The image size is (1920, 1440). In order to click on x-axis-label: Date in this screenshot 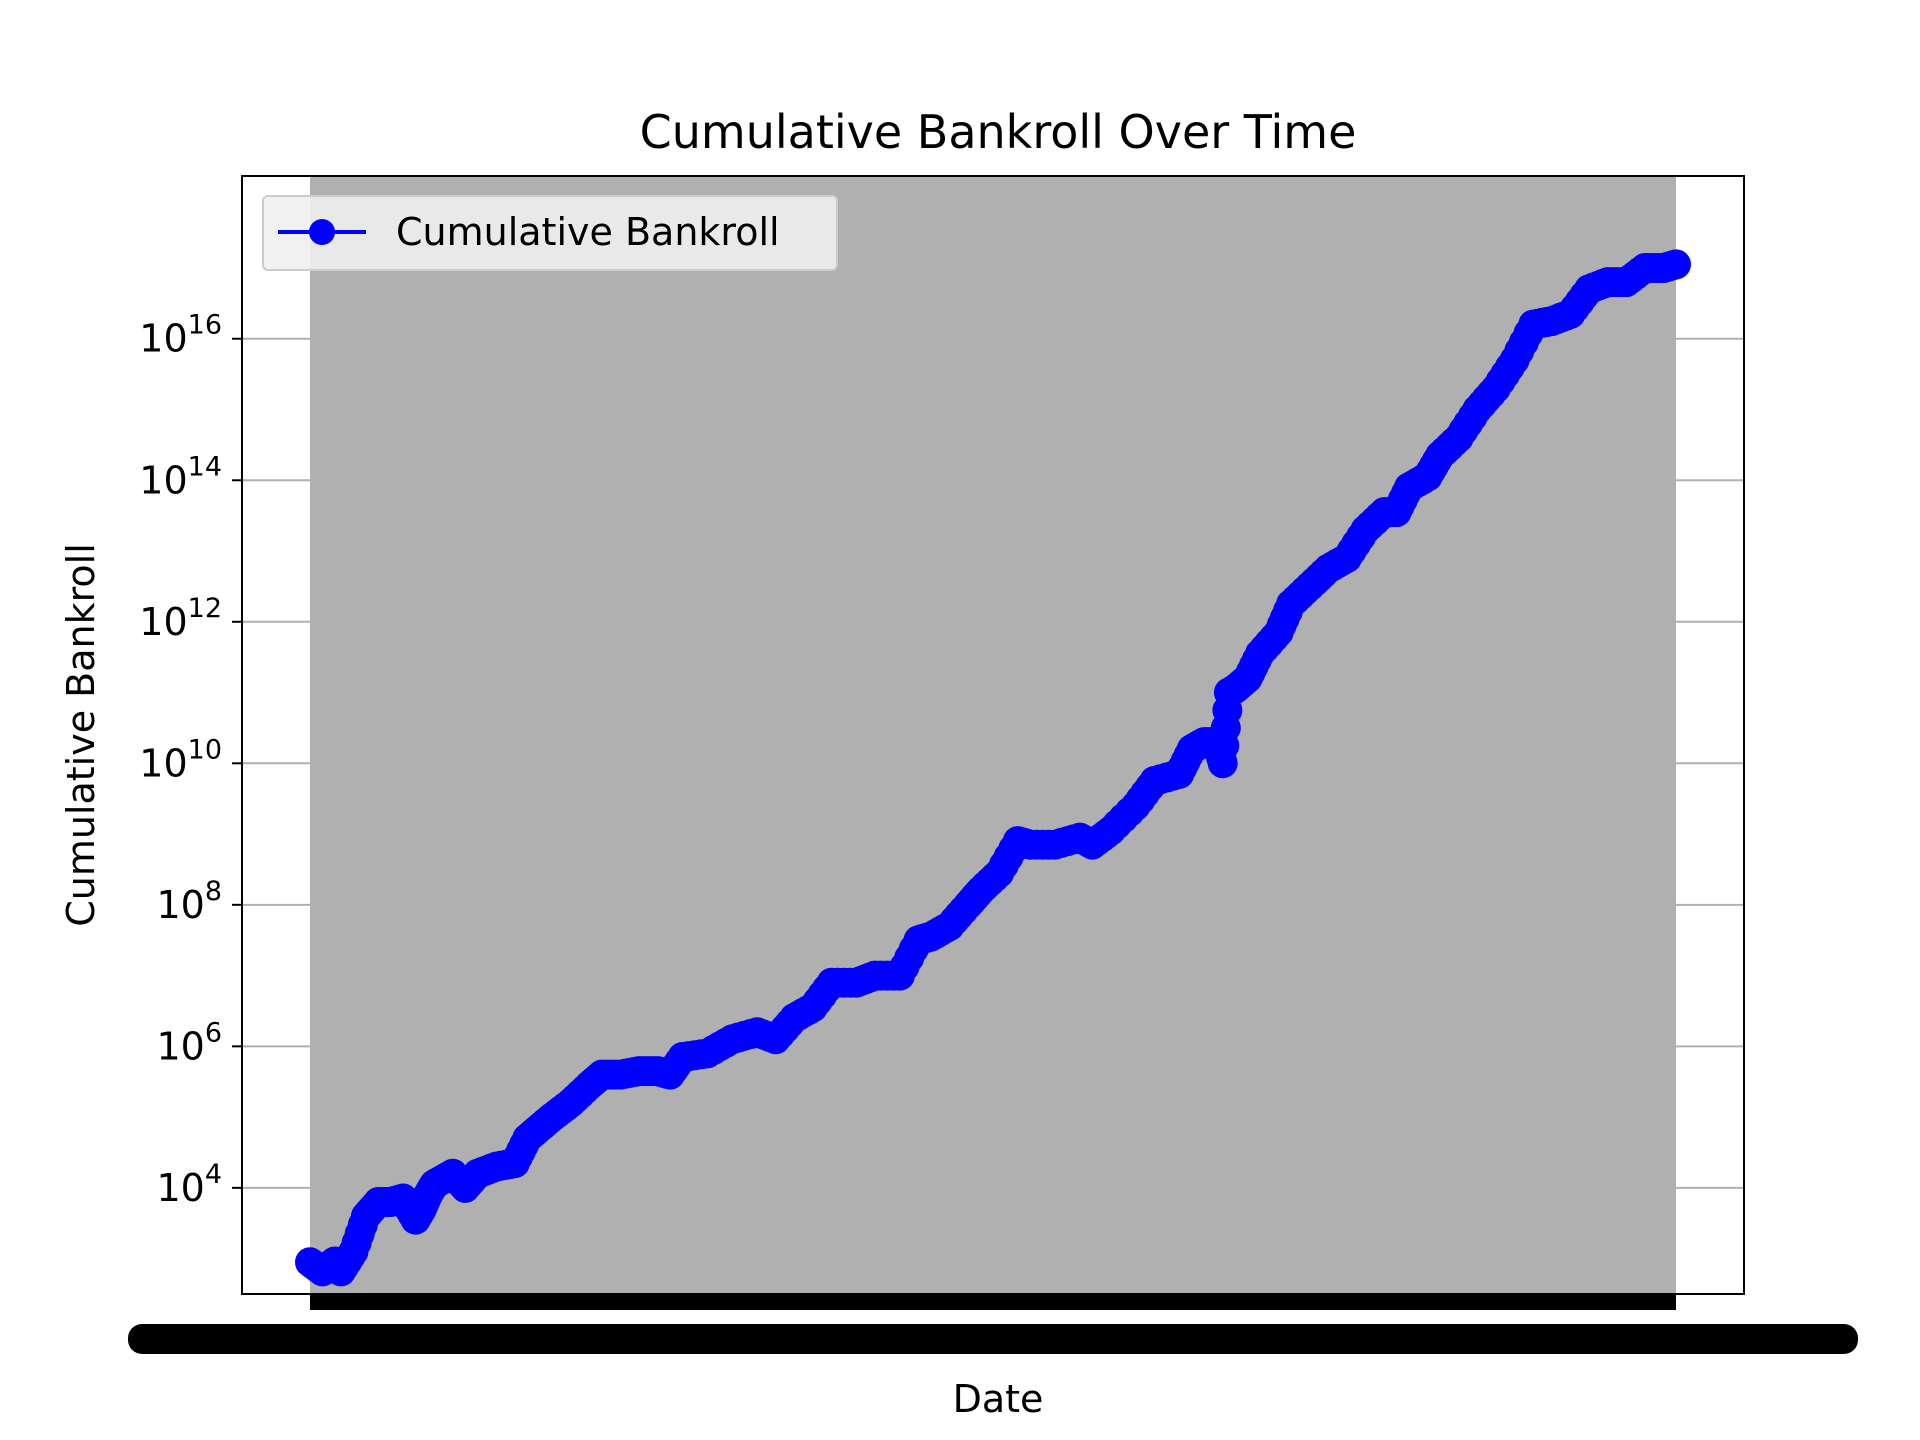, I will do `click(998, 1399)`.